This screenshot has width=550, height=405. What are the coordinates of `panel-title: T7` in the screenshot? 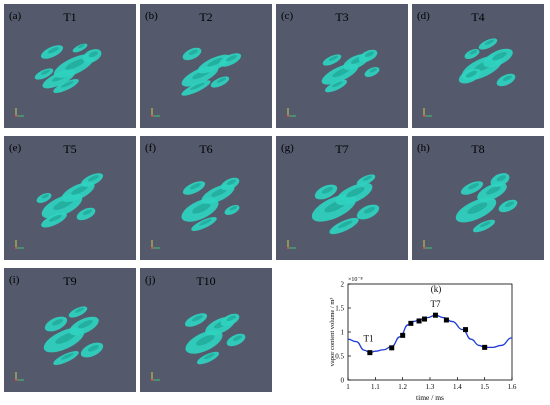 It's located at (342, 149).